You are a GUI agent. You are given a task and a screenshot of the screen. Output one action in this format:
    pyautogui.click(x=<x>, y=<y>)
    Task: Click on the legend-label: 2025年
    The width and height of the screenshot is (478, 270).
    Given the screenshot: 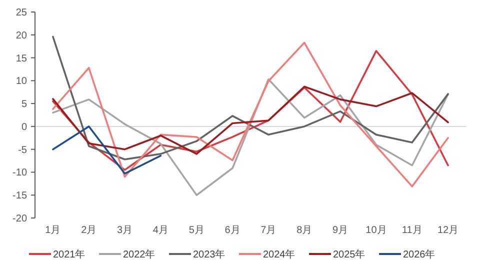 What is the action you would take?
    pyautogui.click(x=349, y=254)
    